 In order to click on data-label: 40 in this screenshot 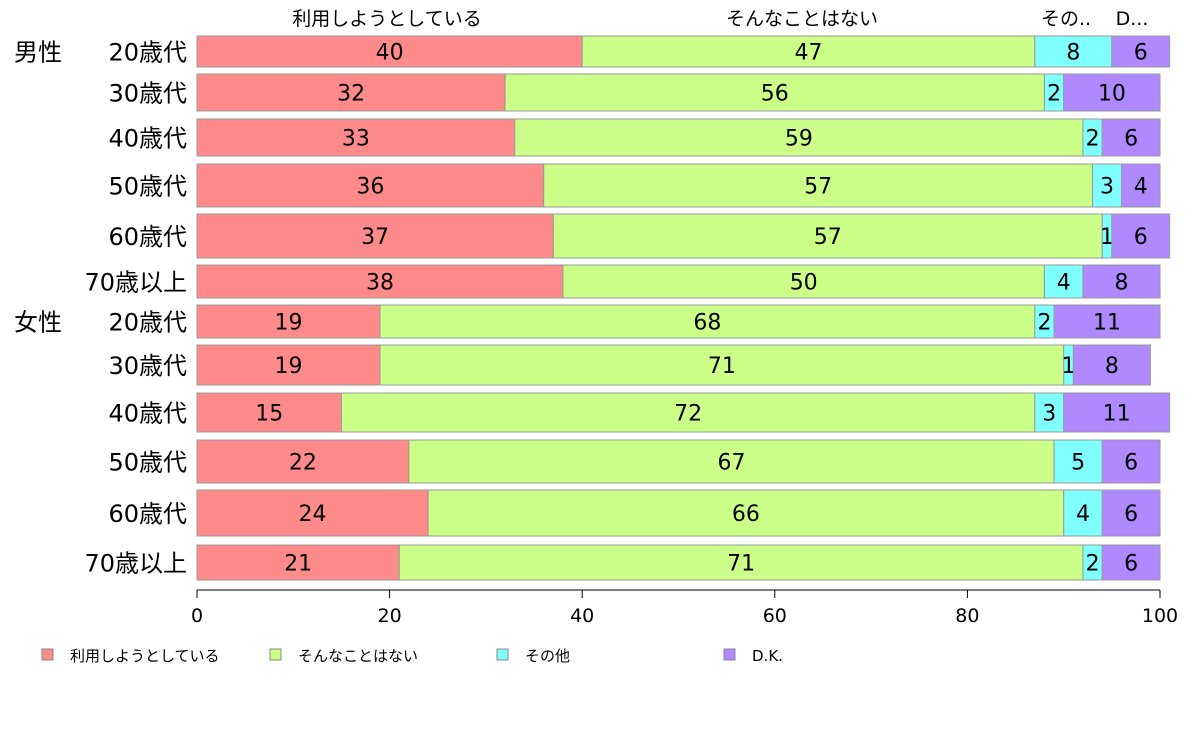, I will do `click(390, 53)`.